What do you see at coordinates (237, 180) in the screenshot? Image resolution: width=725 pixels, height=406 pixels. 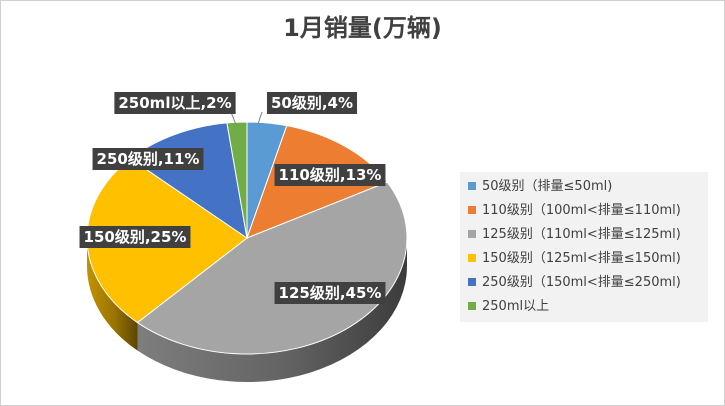 I see `pie-slice` at bounding box center [237, 180].